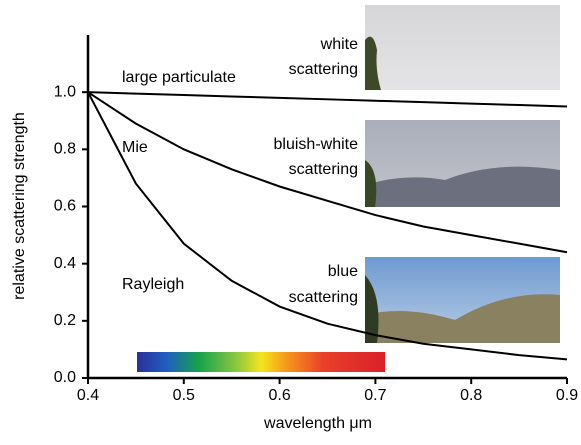 This screenshot has height=445, width=581. Describe the element at coordinates (339, 44) in the screenshot. I see `photo-caption: white` at that location.